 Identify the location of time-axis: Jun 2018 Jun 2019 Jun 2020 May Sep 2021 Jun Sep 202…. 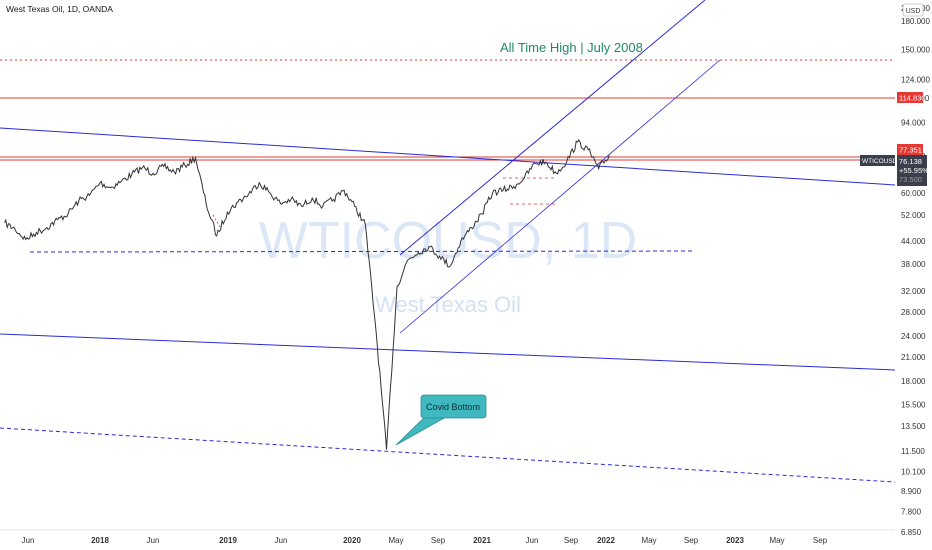
(425, 540).